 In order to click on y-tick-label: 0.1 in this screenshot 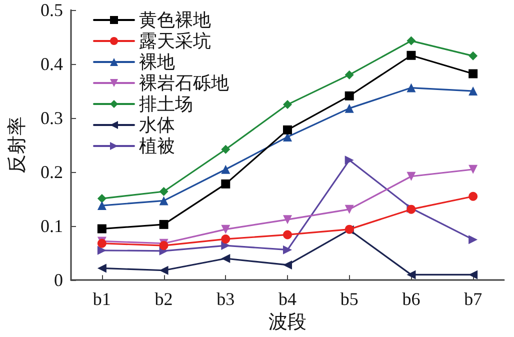, I will do `click(51, 226)`.